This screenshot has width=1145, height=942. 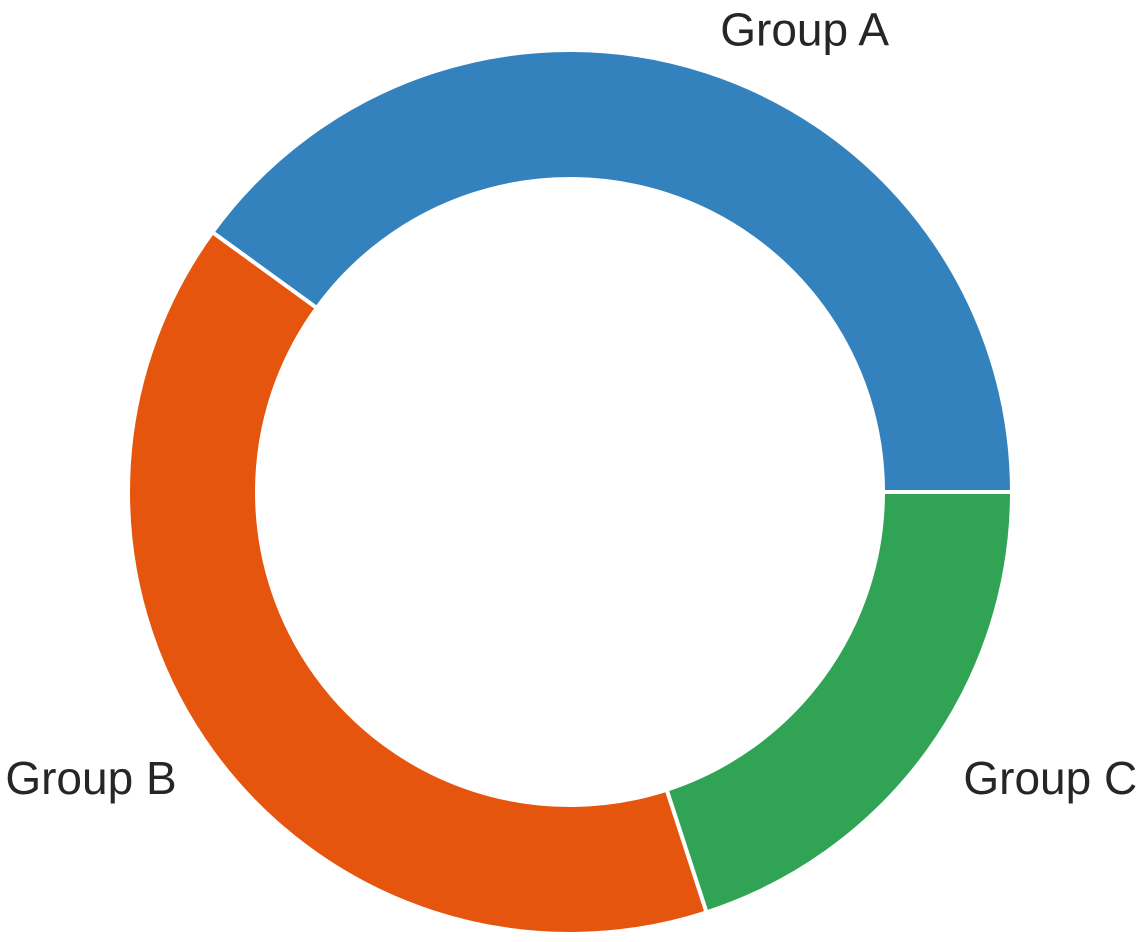 What do you see at coordinates (839, 702) in the screenshot?
I see `slice-group-c` at bounding box center [839, 702].